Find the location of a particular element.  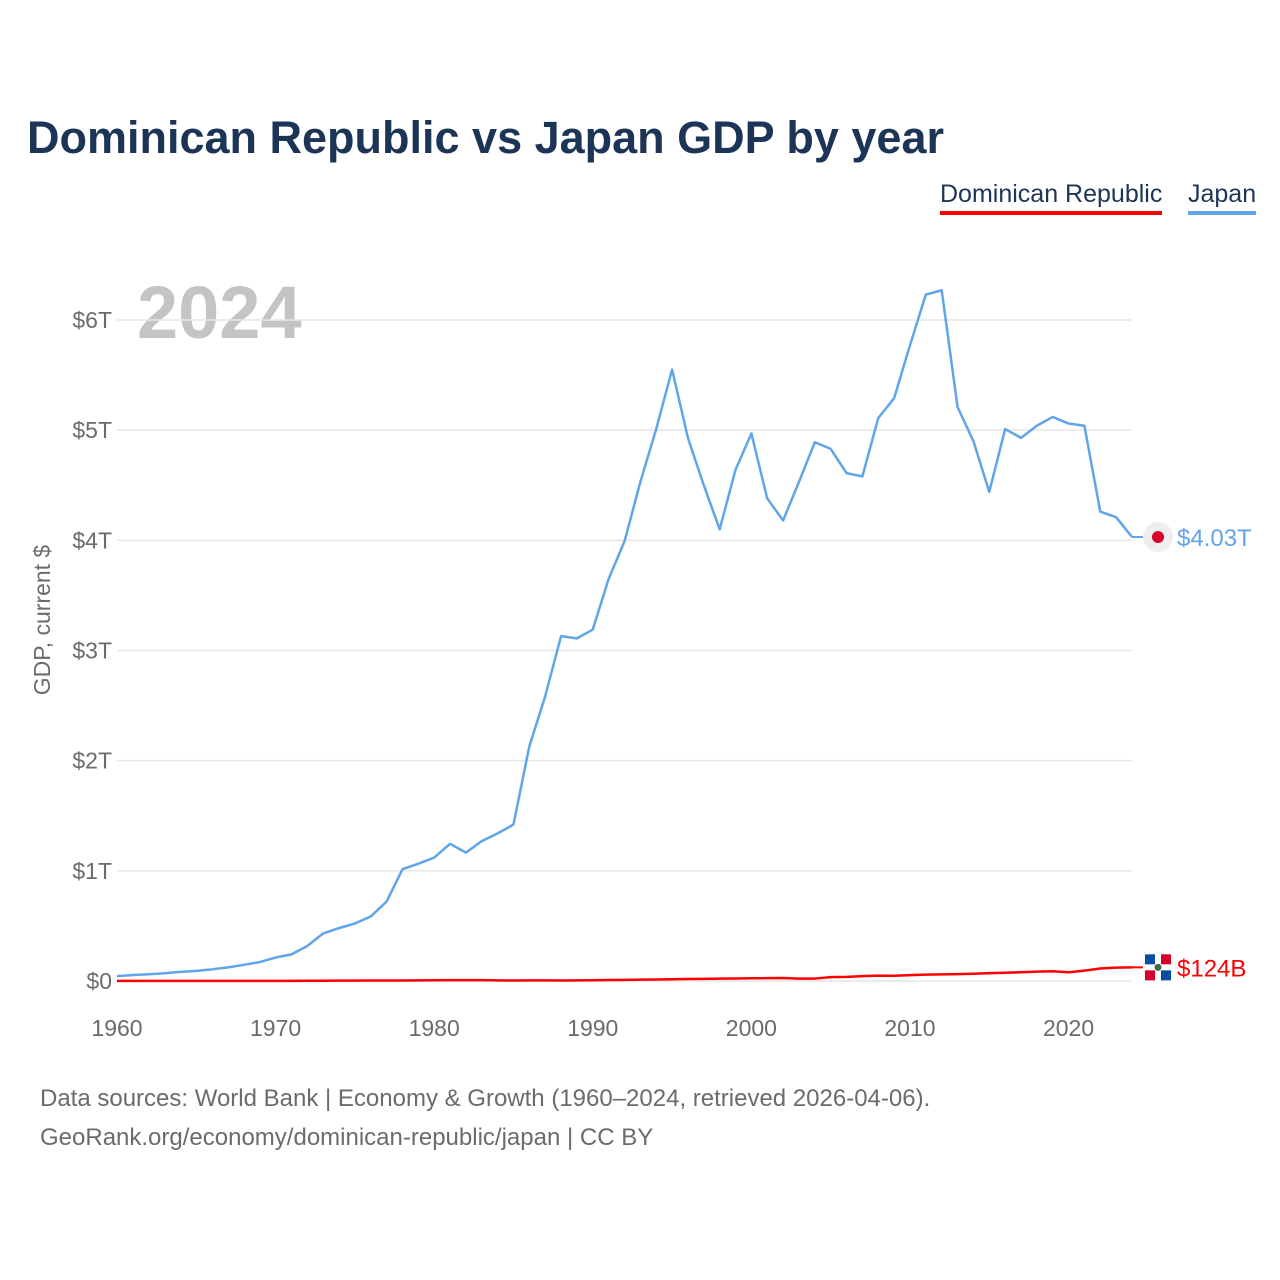

y-tick-label: $0 is located at coordinates (99, 981).